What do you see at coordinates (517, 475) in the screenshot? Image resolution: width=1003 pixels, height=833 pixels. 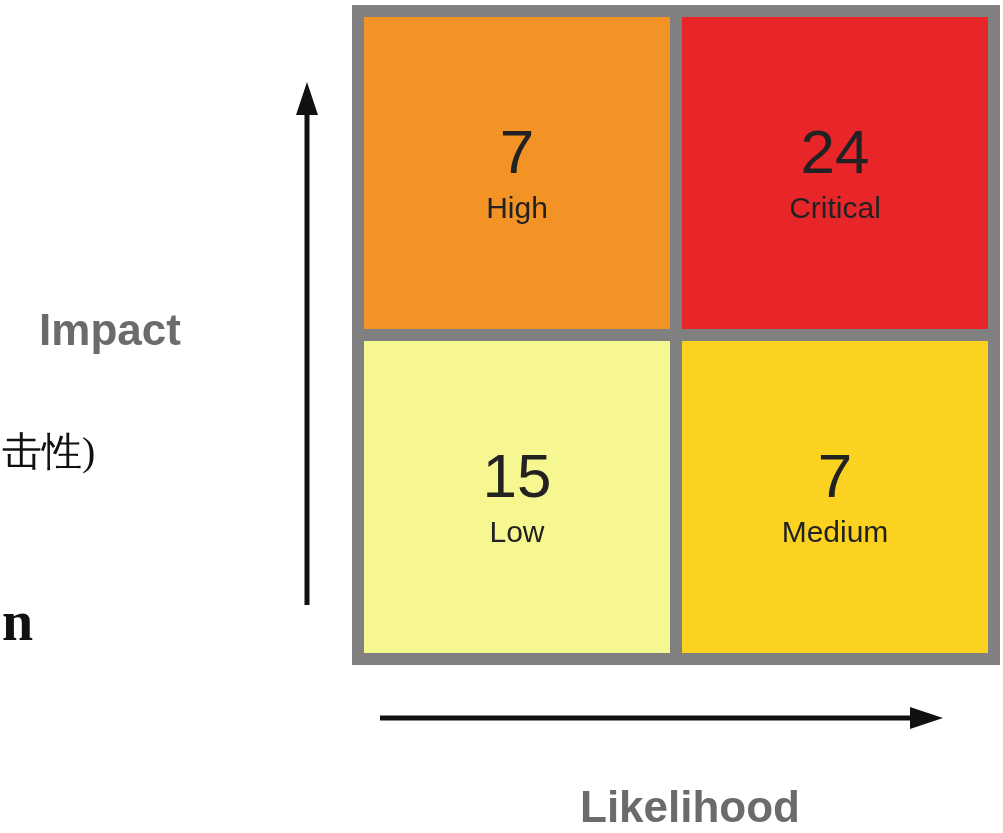 I see `data-label: 15` at bounding box center [517, 475].